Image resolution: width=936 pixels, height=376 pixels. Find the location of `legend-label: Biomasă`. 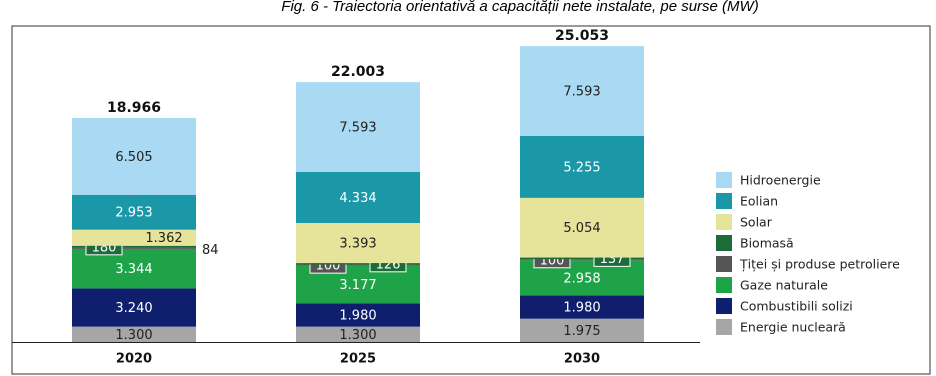

legend-label: Biomasă is located at coordinates (767, 243).